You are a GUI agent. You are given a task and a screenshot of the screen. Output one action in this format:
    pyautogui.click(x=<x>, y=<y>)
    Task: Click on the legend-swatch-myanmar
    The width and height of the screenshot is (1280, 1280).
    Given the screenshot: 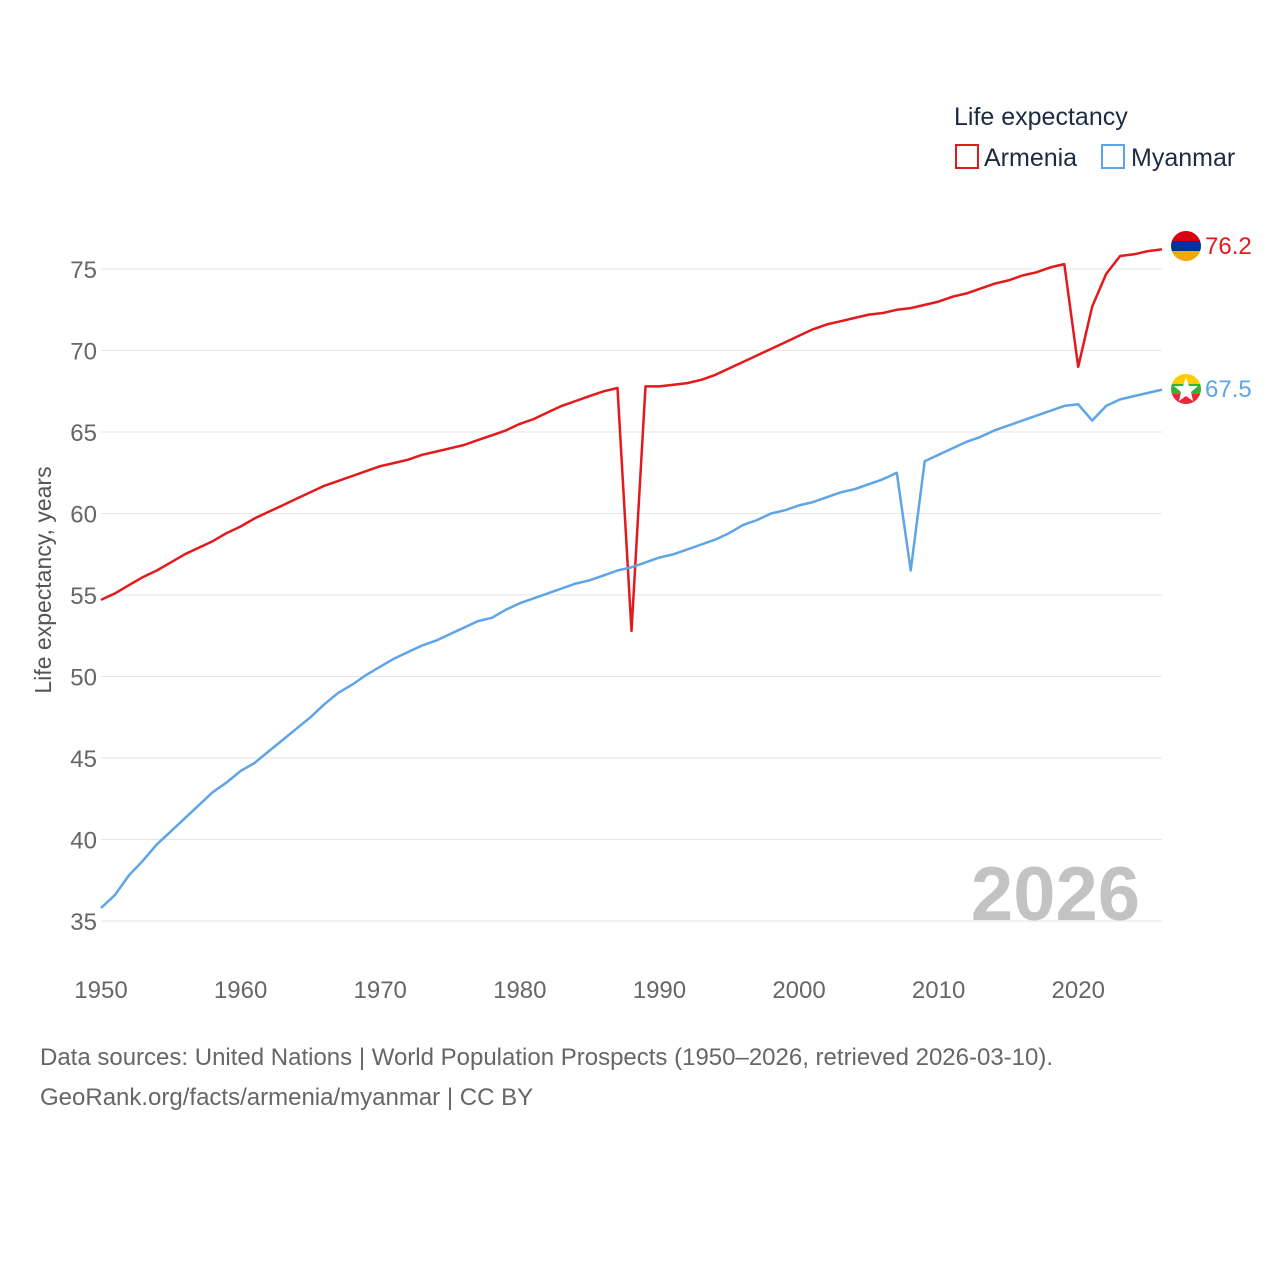 What is the action you would take?
    pyautogui.click(x=1113, y=156)
    